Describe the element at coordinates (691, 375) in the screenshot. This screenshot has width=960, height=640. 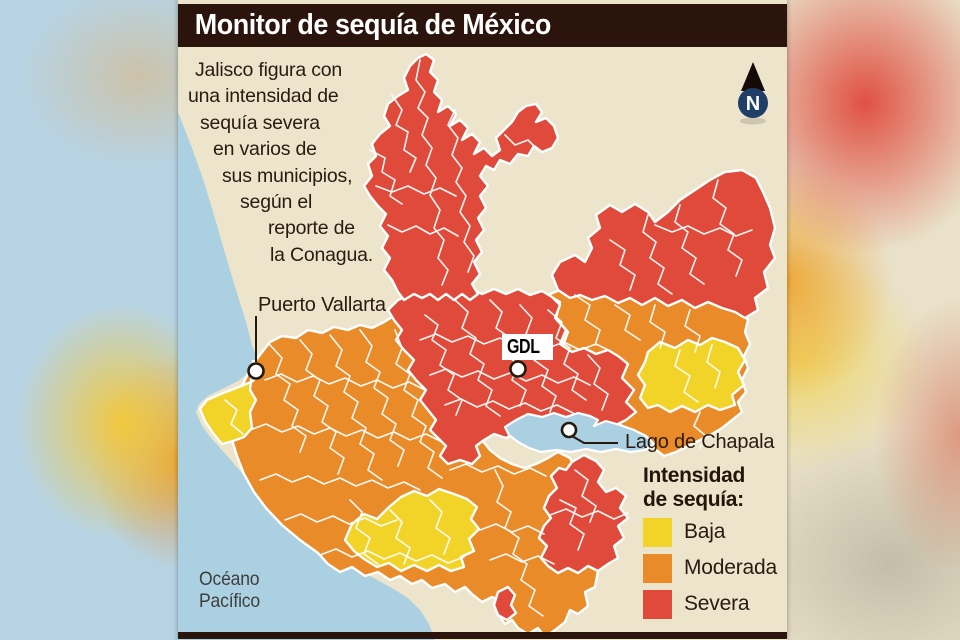
I see `region-east-baja` at that location.